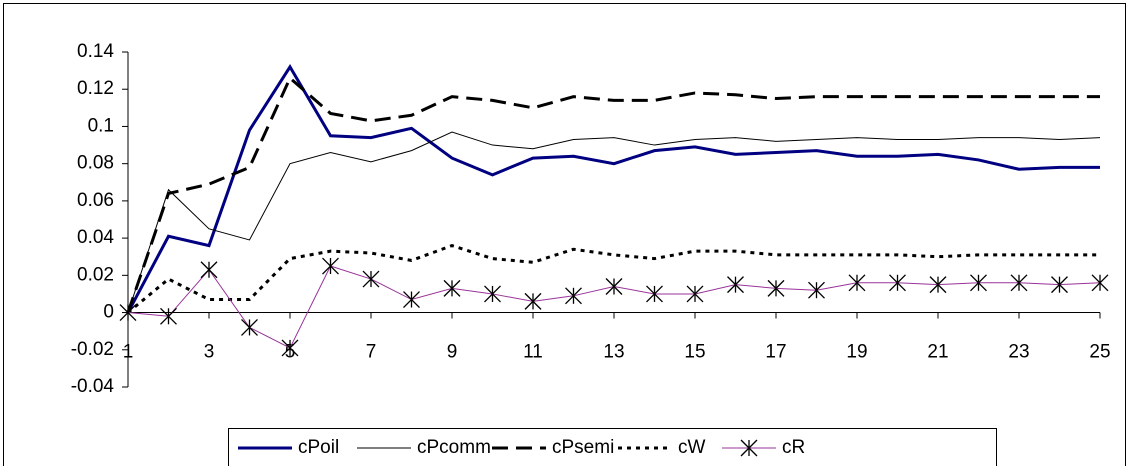 This screenshot has height=466, width=1130. What do you see at coordinates (694, 352) in the screenshot?
I see `x-tick-label: 15` at bounding box center [694, 352].